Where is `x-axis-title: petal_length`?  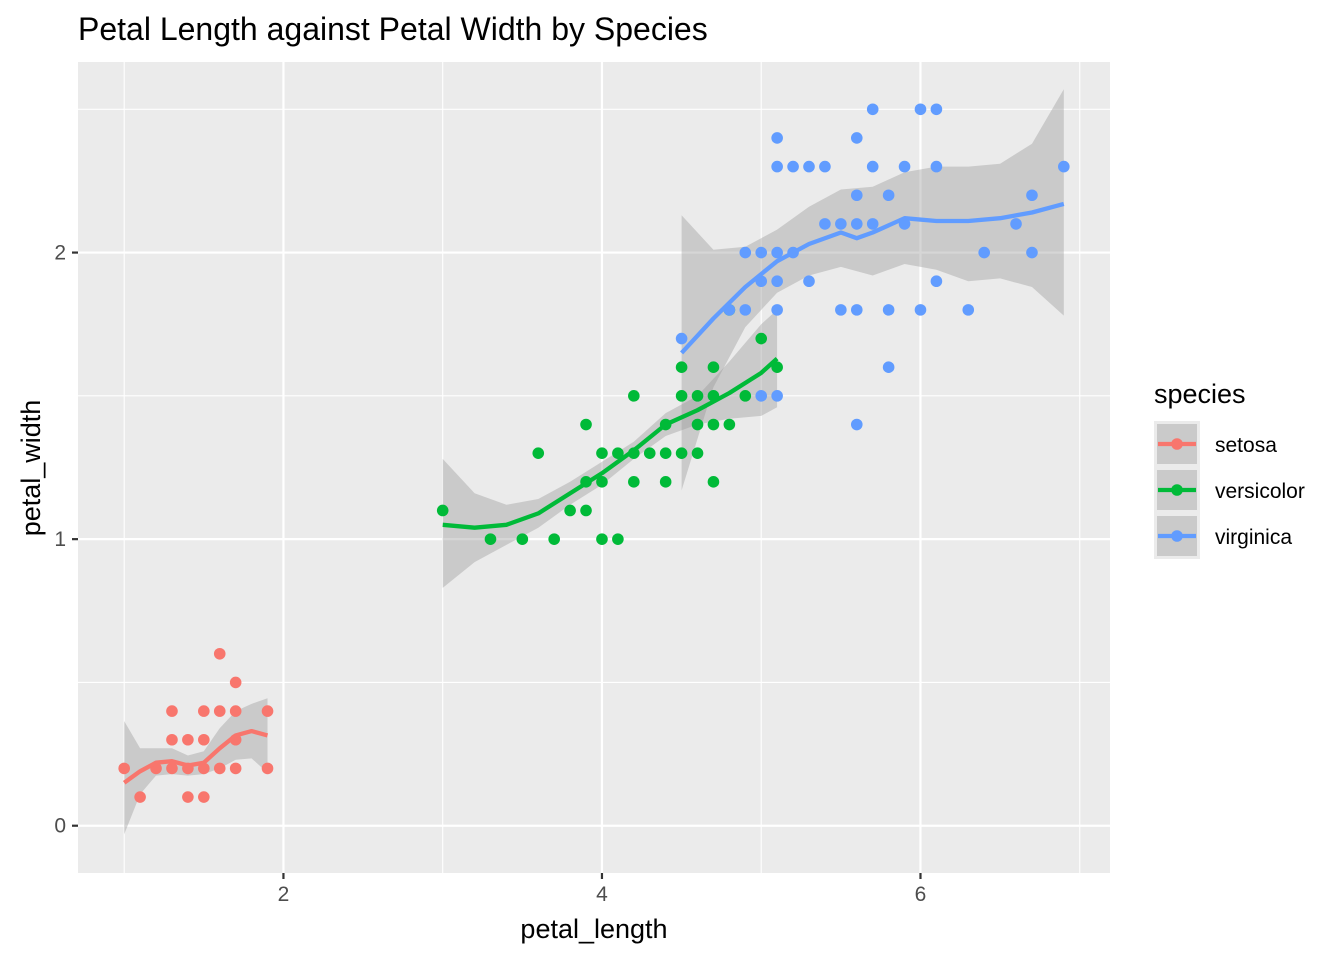
x-axis-title: petal_length is located at coordinates (593, 929).